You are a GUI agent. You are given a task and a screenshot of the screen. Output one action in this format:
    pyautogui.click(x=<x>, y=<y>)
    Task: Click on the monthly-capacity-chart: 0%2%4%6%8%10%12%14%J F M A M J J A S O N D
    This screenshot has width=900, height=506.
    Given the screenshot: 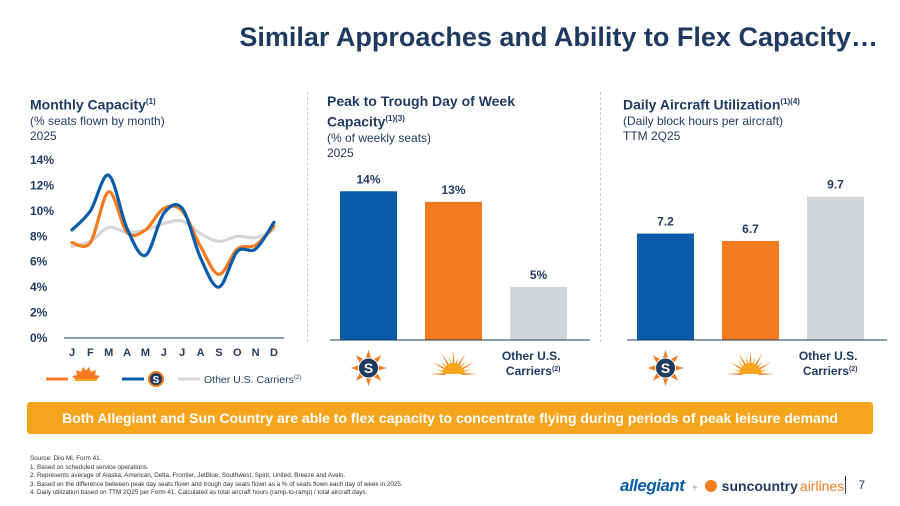 What is the action you would take?
    pyautogui.click(x=157, y=256)
    